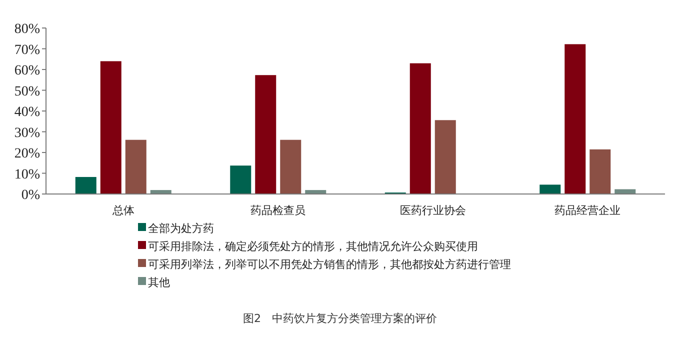  What do you see at coordinates (27, 29) in the screenshot?
I see `y-tick-label: 80%` at bounding box center [27, 29].